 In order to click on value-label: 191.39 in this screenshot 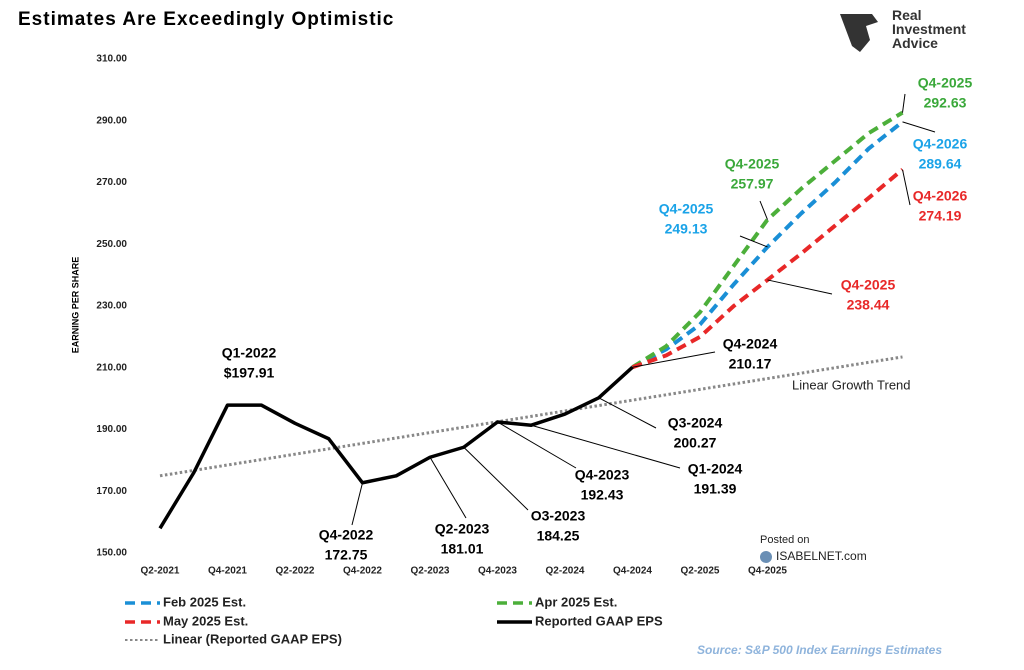, I will do `click(715, 489)`.